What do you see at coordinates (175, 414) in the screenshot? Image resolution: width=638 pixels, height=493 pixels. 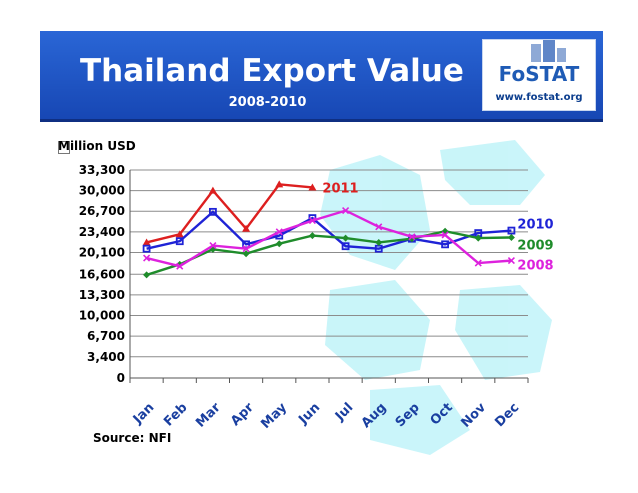 I see `x-tick-label: Feb` at bounding box center [175, 414].